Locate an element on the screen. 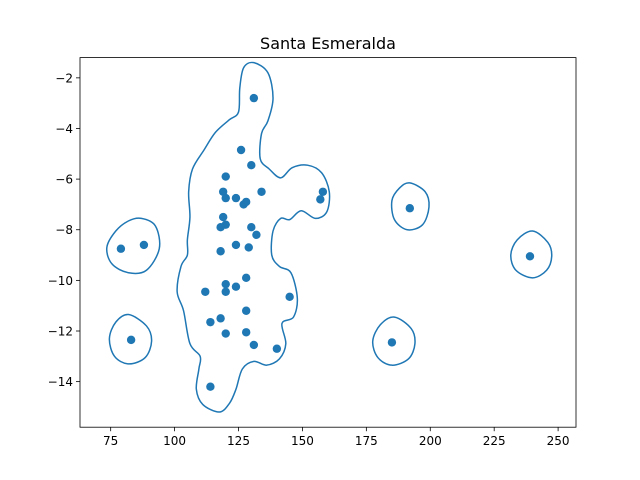 The width and height of the screenshot is (640, 480). y-tick-label: −10 is located at coordinates (60, 281).